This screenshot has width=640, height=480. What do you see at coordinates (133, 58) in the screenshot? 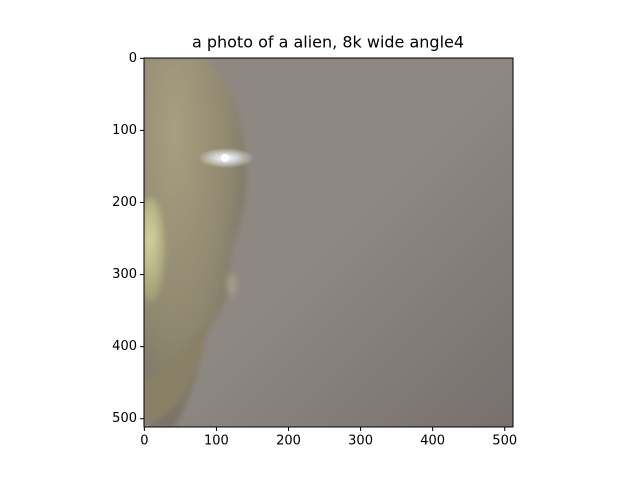
I see `y-tick-label: 0` at bounding box center [133, 58].